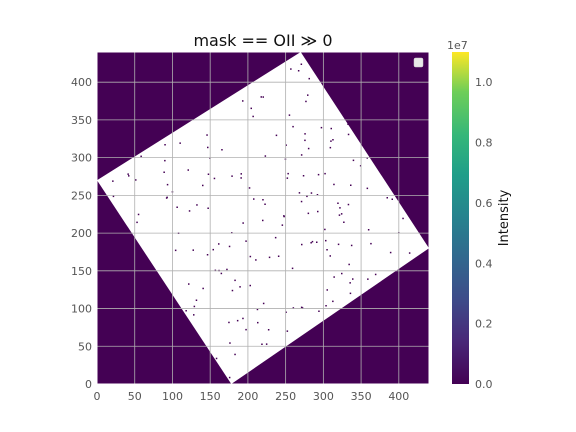  I want to click on x-tick-label: 0, so click(97, 396).